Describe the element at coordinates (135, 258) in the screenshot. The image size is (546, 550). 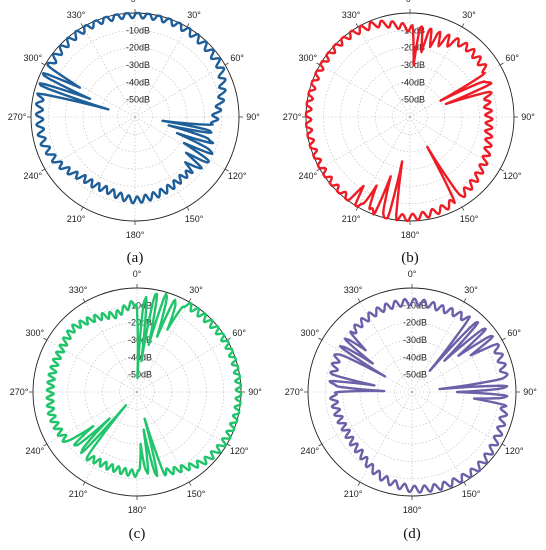
I see `panel-caption: (a)` at that location.